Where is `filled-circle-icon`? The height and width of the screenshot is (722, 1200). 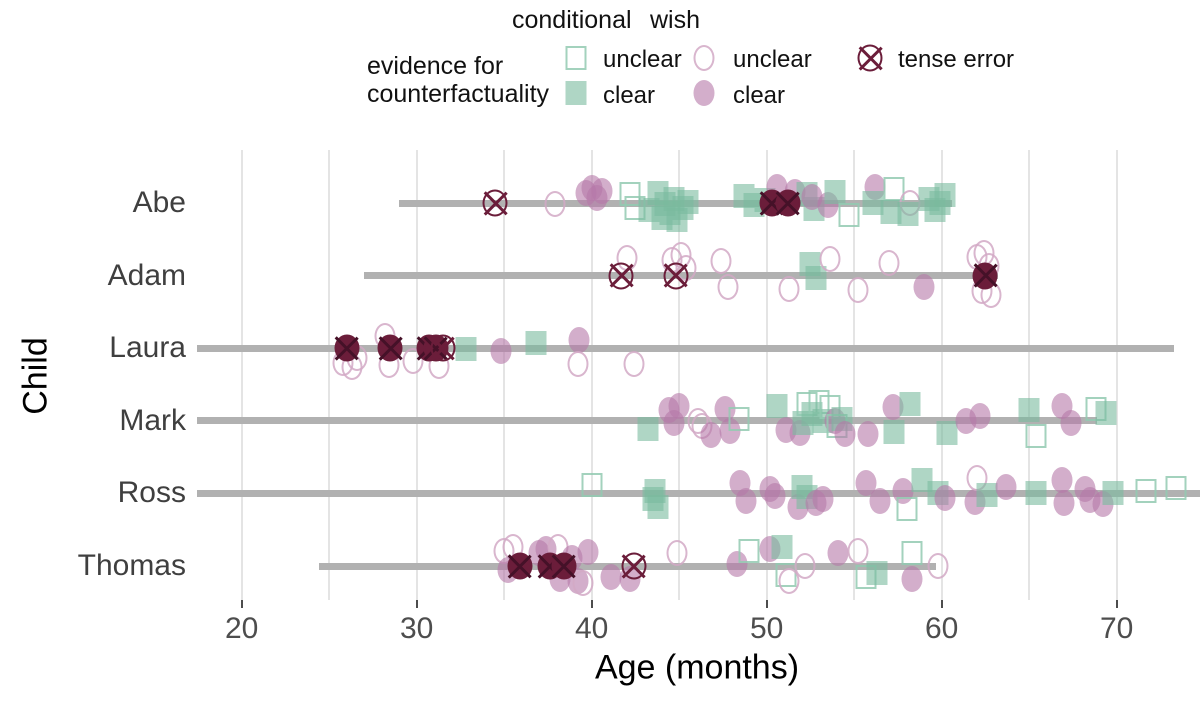 filled-circle-icon is located at coordinates (704, 93).